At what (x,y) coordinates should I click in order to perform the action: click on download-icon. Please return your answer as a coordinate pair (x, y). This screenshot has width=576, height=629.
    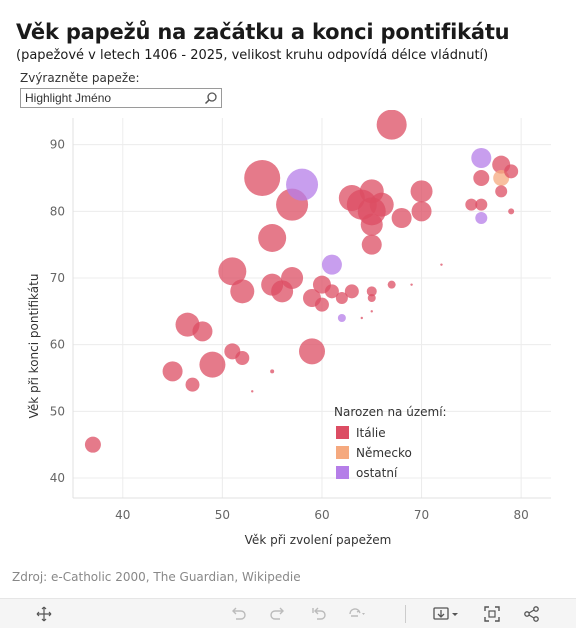
    Looking at the image, I should click on (446, 614).